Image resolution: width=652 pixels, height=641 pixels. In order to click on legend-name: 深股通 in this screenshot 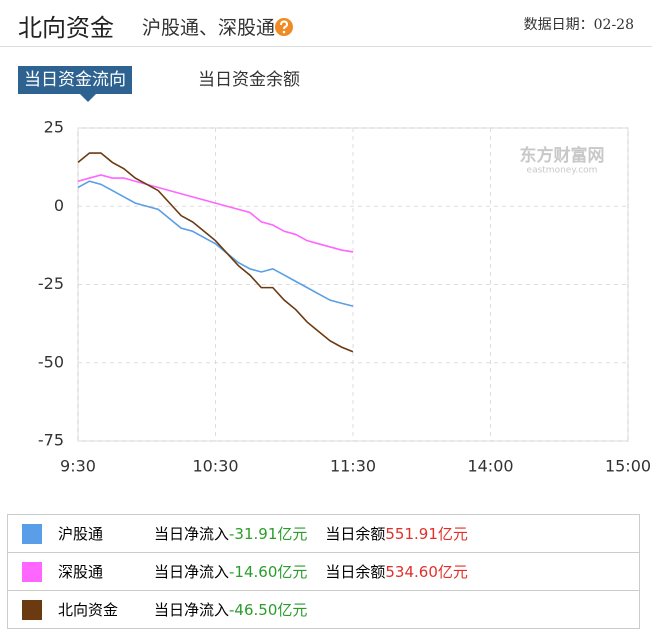, I will do `click(106, 571)`.